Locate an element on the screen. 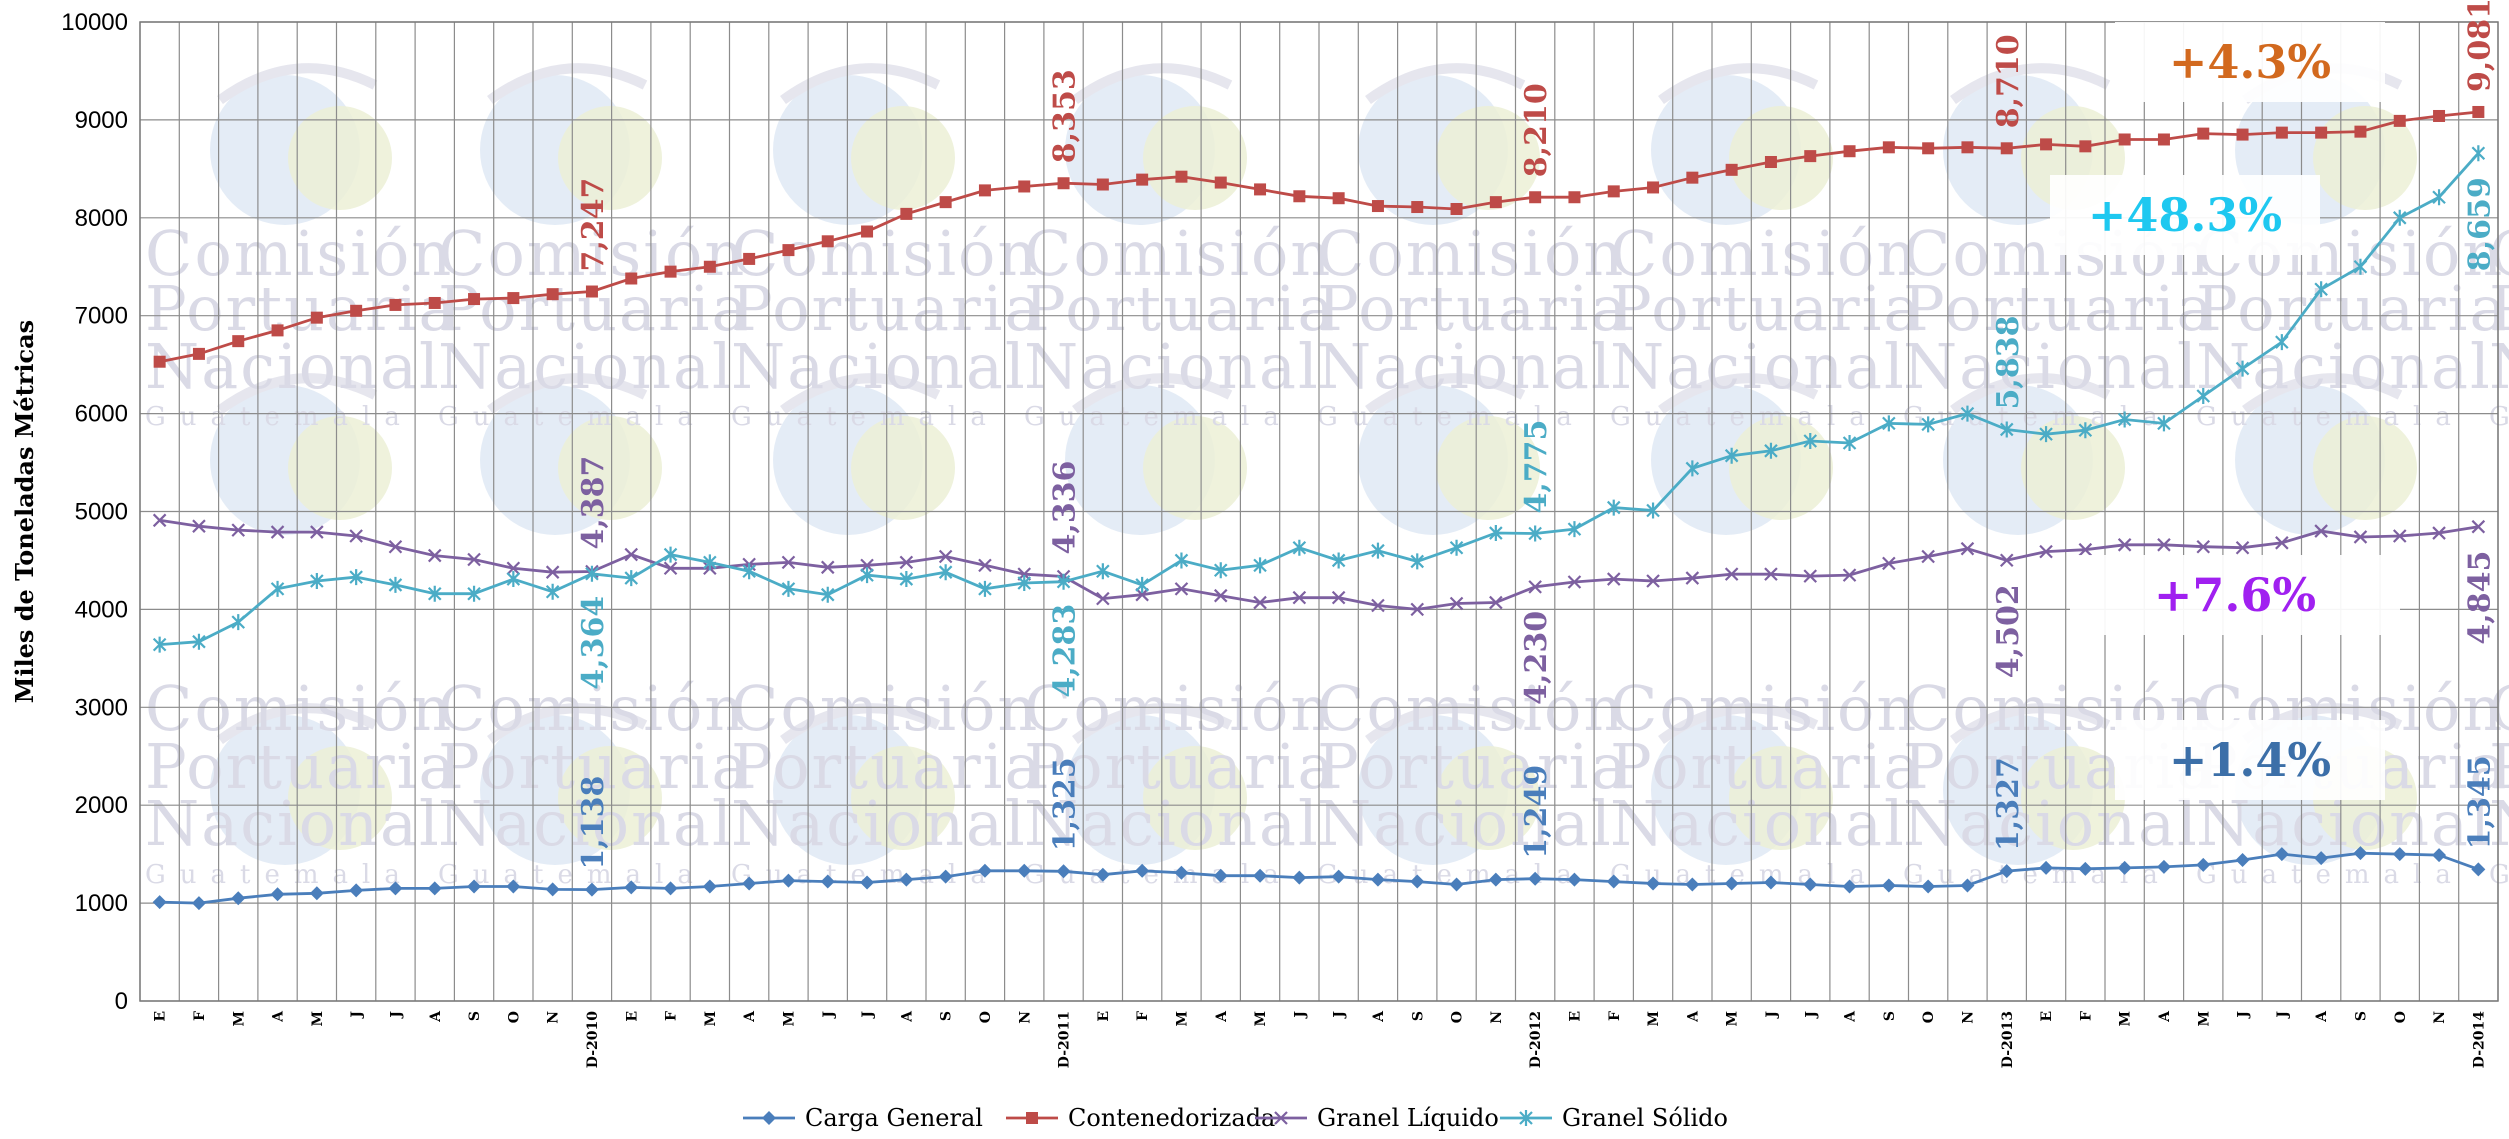 Image resolution: width=2509 pixels, height=1139 pixels. annotation-box is located at coordinates (2250, 62).